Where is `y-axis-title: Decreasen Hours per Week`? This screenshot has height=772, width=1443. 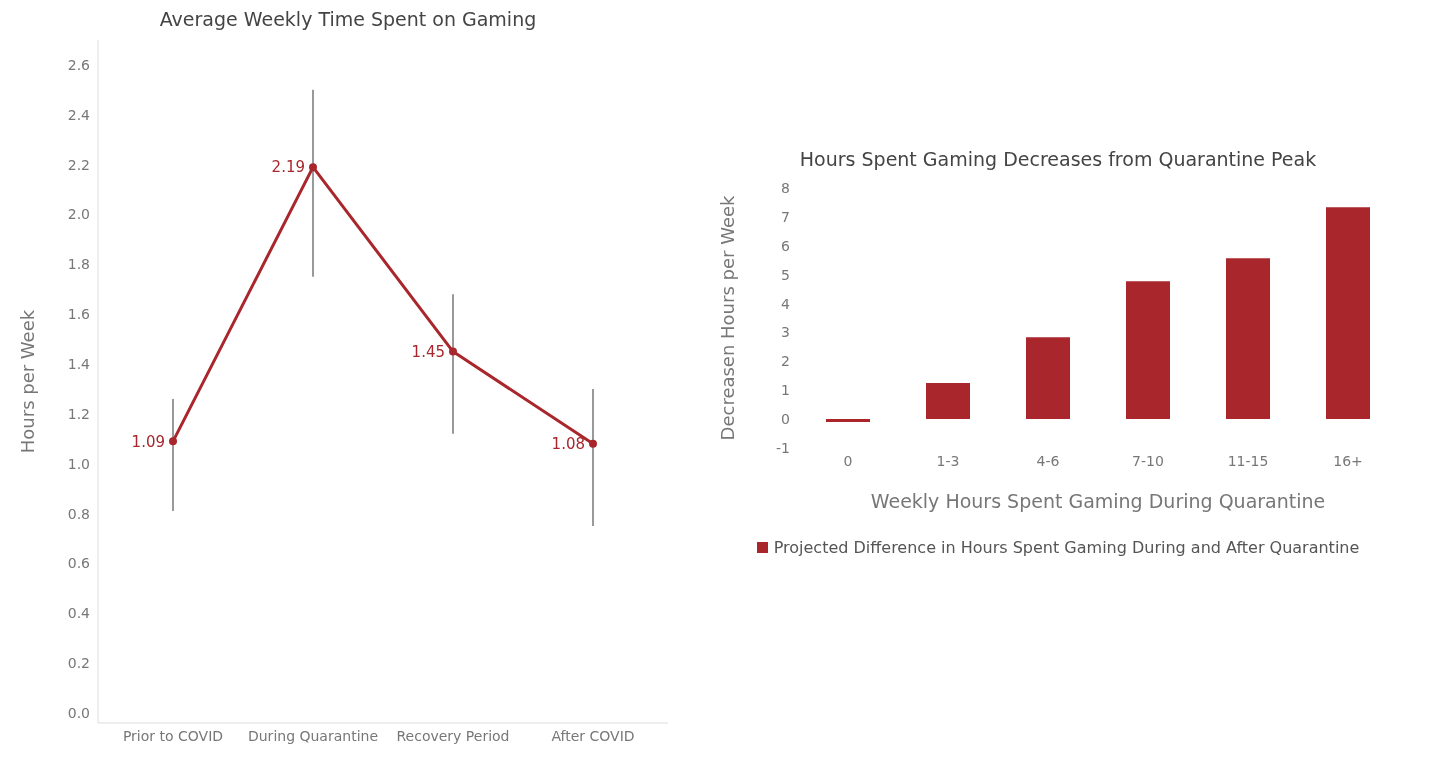
y-axis-title: Decreasen Hours per Week is located at coordinates (728, 317).